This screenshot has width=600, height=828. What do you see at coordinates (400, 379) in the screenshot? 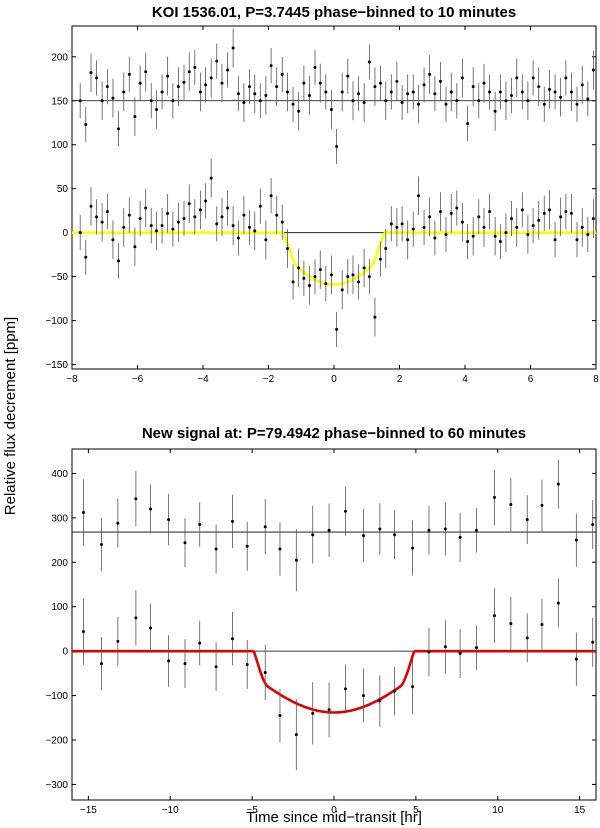
I see `x-tick-label: 2` at bounding box center [400, 379].